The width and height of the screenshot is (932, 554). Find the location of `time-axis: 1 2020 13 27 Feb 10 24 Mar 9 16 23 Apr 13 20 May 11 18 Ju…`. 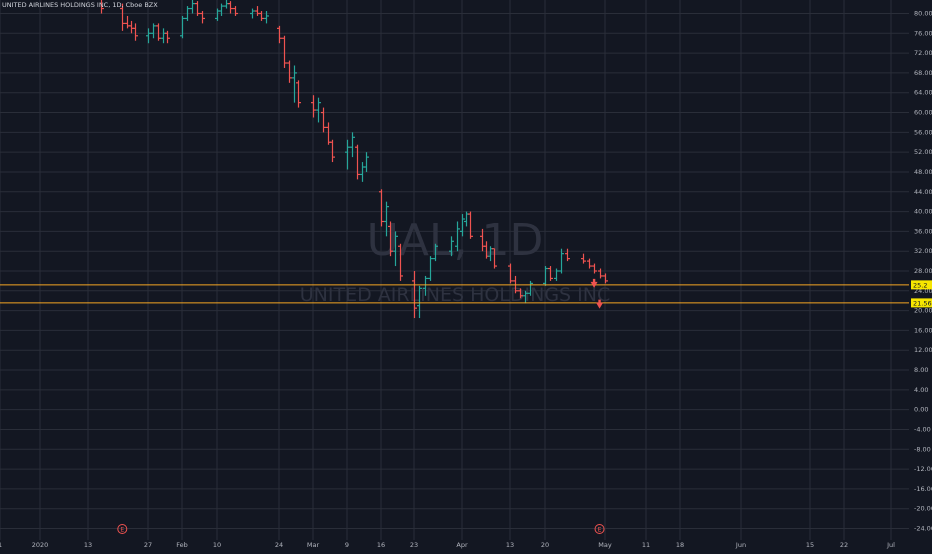

time-axis: 1 2020 13 27 Feb 10 24 Mar 9 16 23 Apr 13 20 May 11 18 Ju… is located at coordinates (466, 545).